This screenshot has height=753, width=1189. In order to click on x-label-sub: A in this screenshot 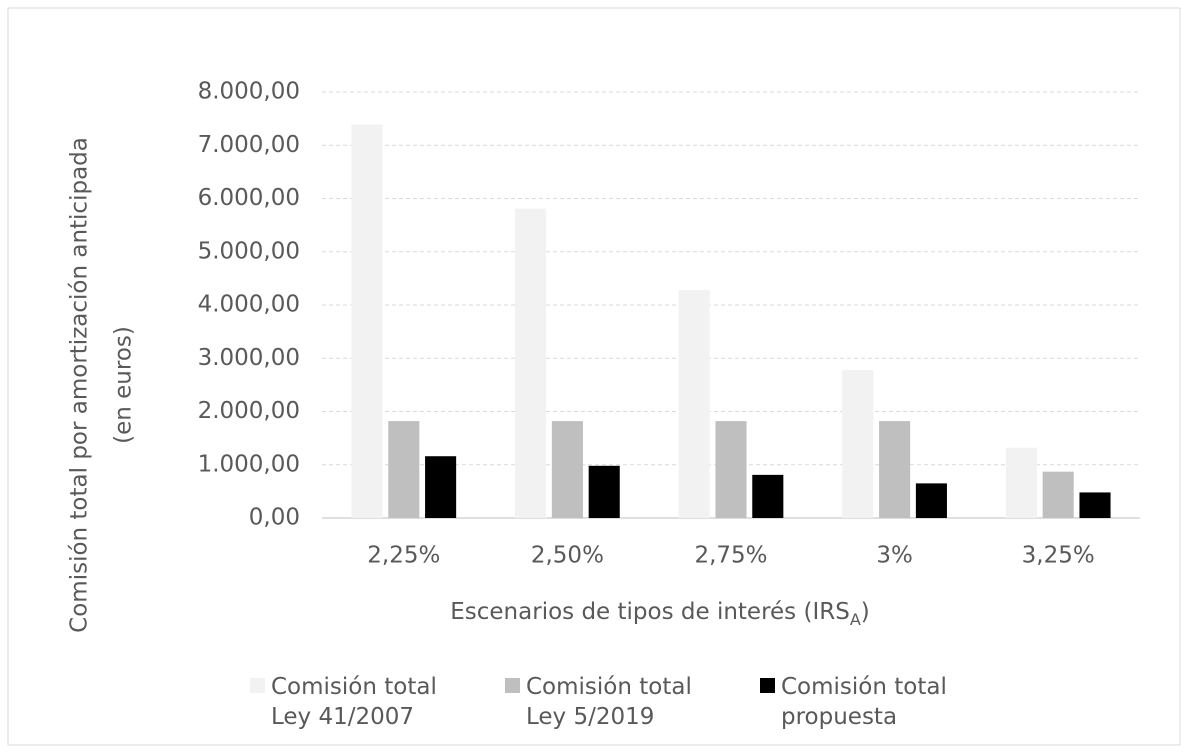, I will do `click(855, 619)`.